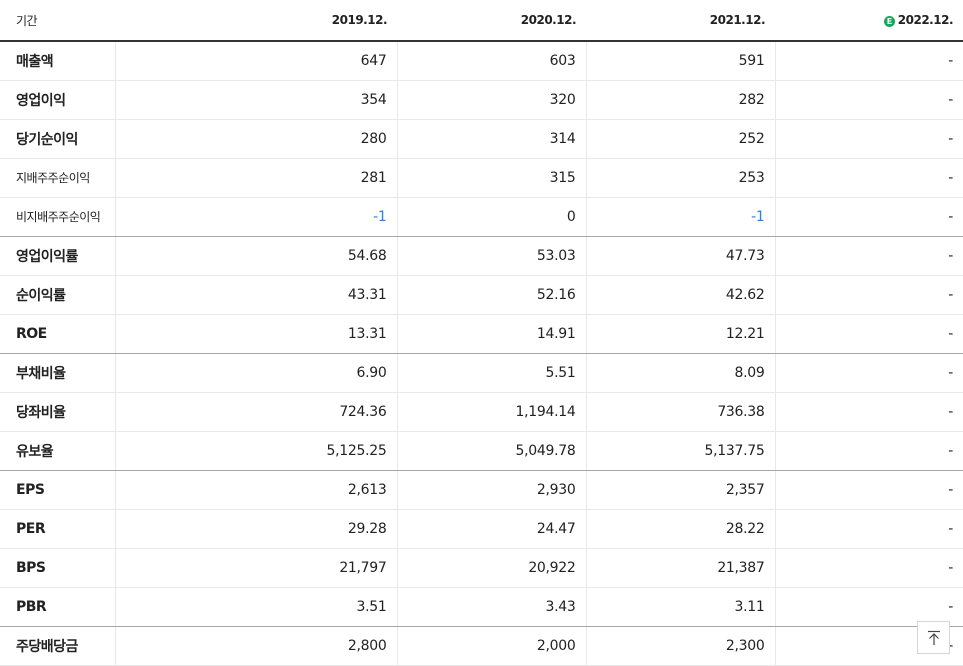 Image resolution: width=963 pixels, height=666 pixels. Describe the element at coordinates (491, 373) in the screenshot. I see `value-cell: 5.51` at that location.